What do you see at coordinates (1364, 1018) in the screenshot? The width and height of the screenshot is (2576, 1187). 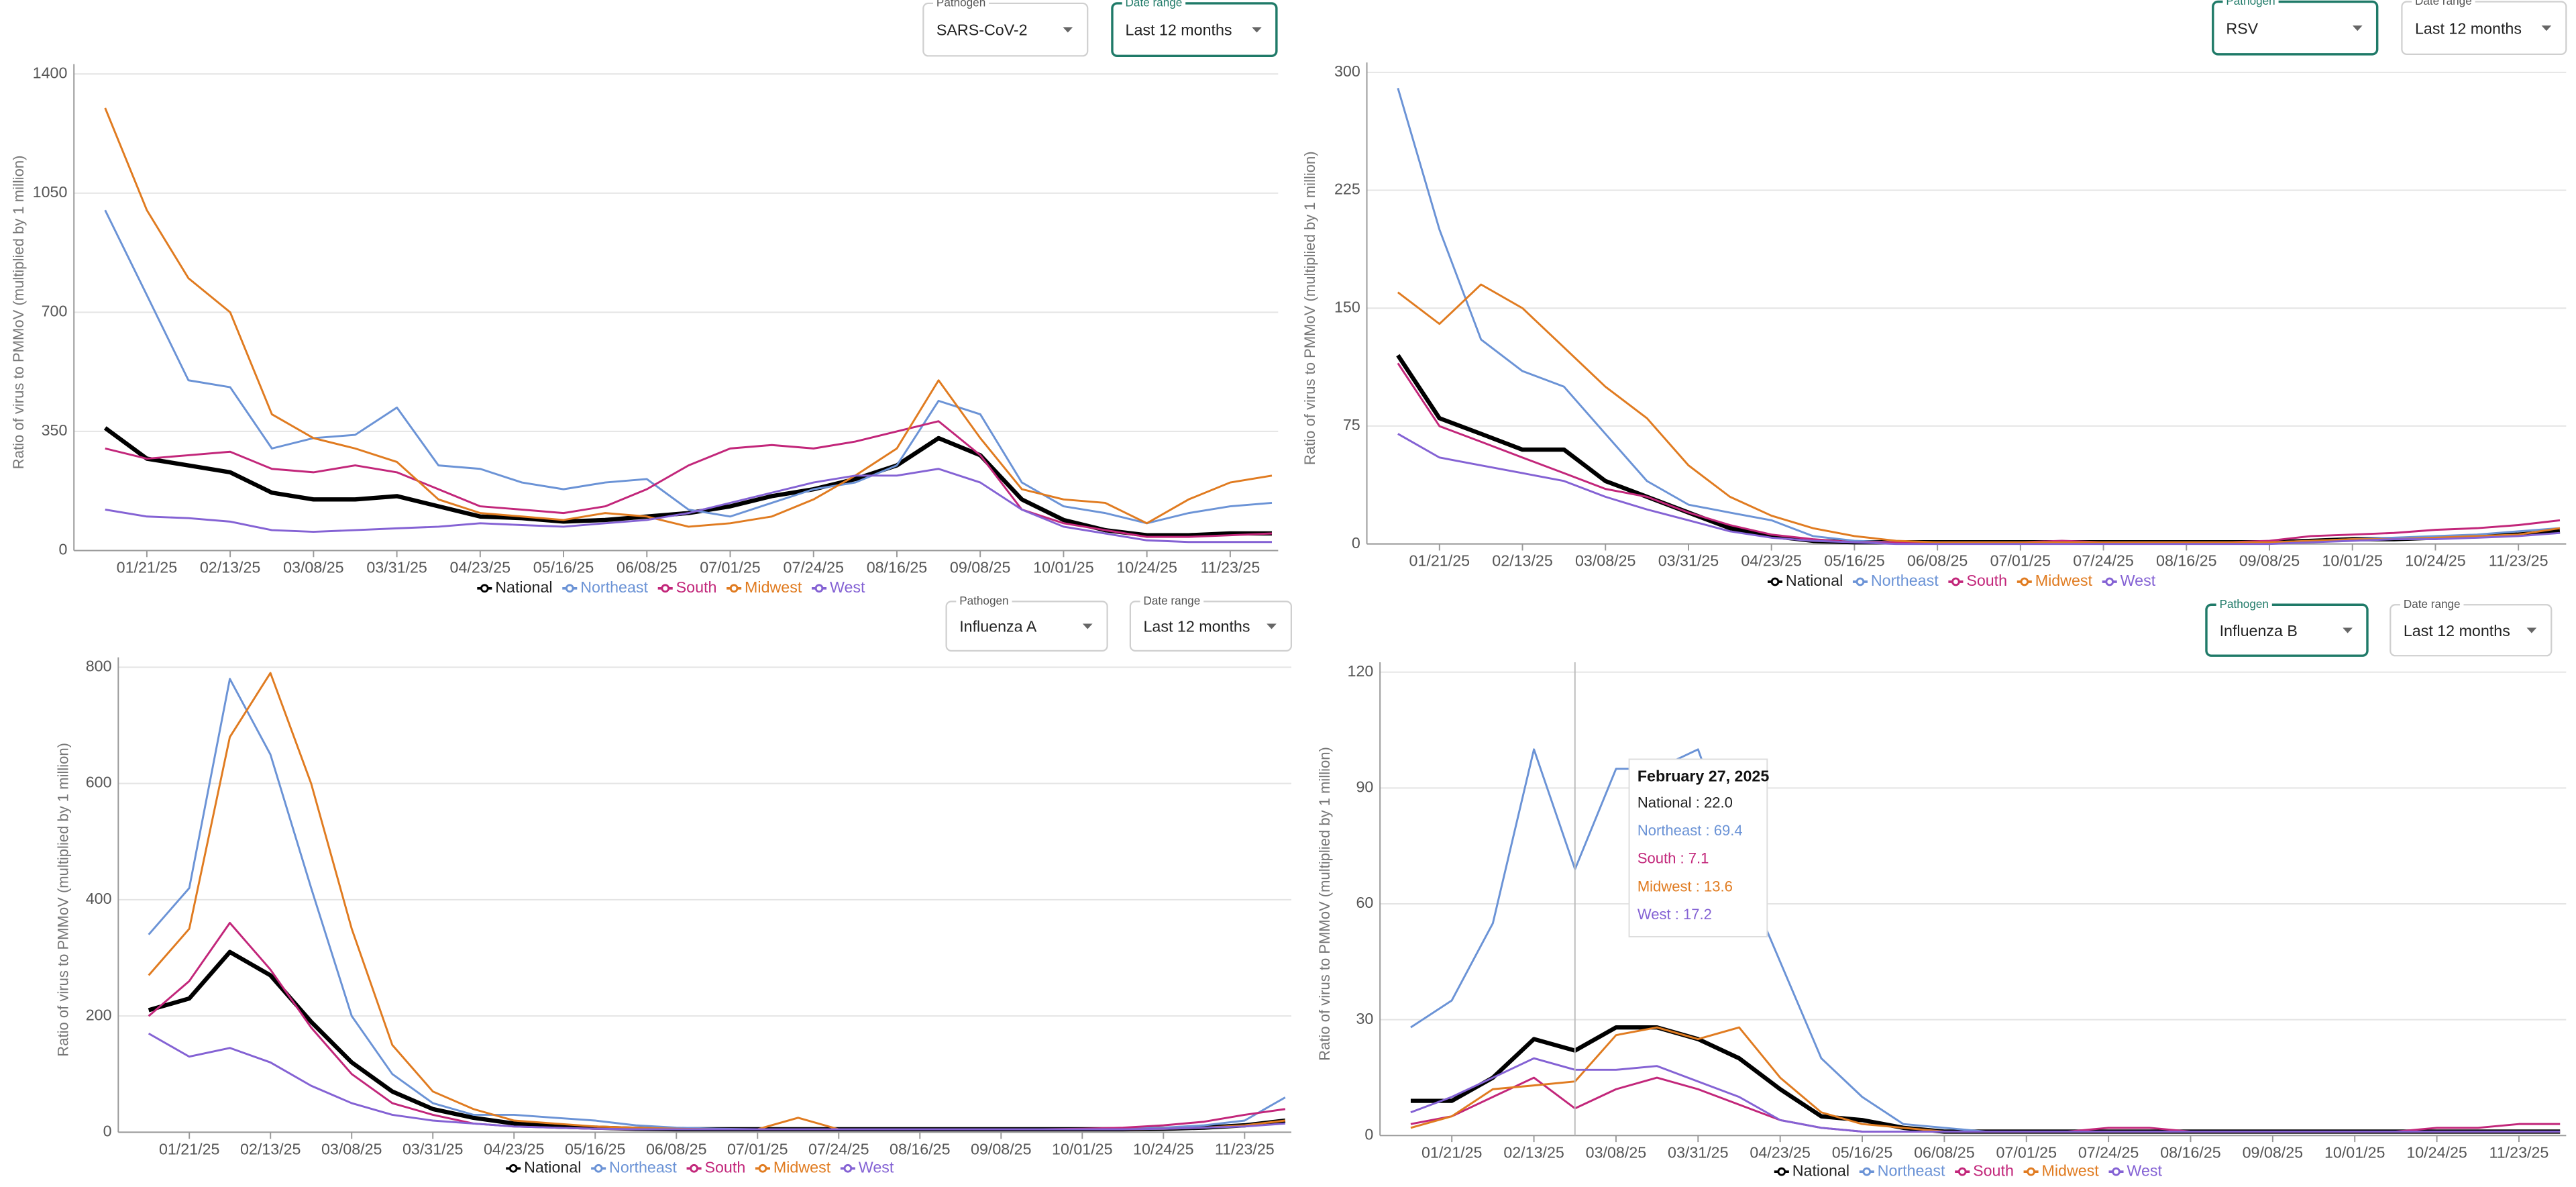 I see `y-tick-label: 30` at bounding box center [1364, 1018].